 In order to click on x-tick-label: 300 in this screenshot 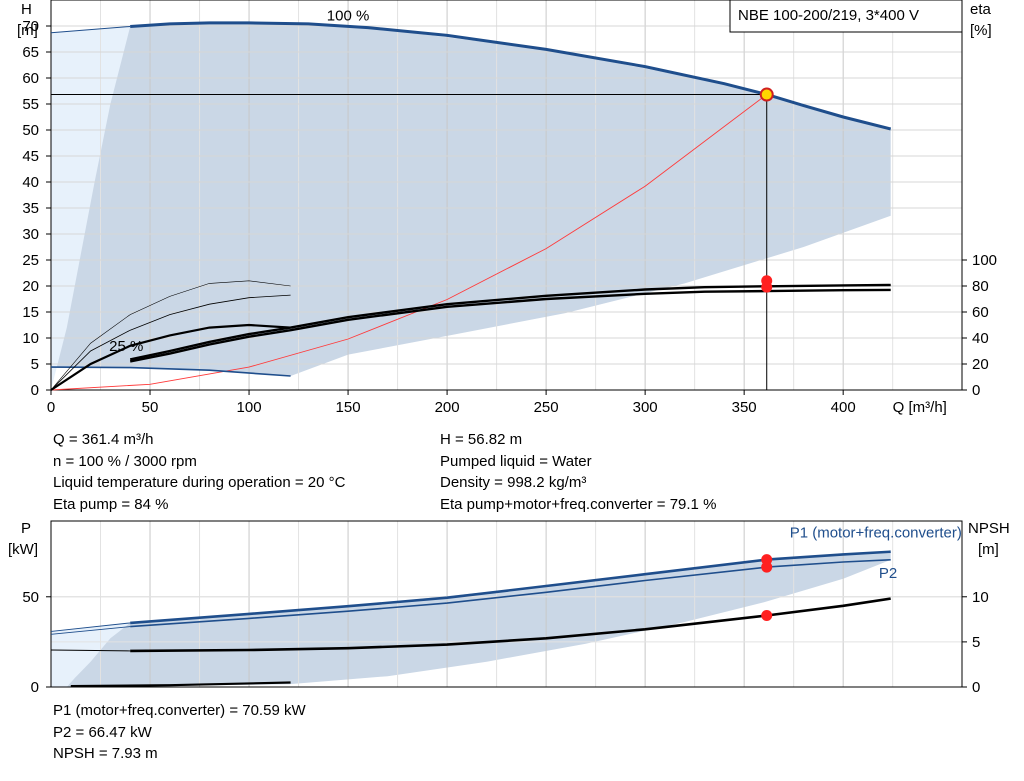, I will do `click(645, 407)`.